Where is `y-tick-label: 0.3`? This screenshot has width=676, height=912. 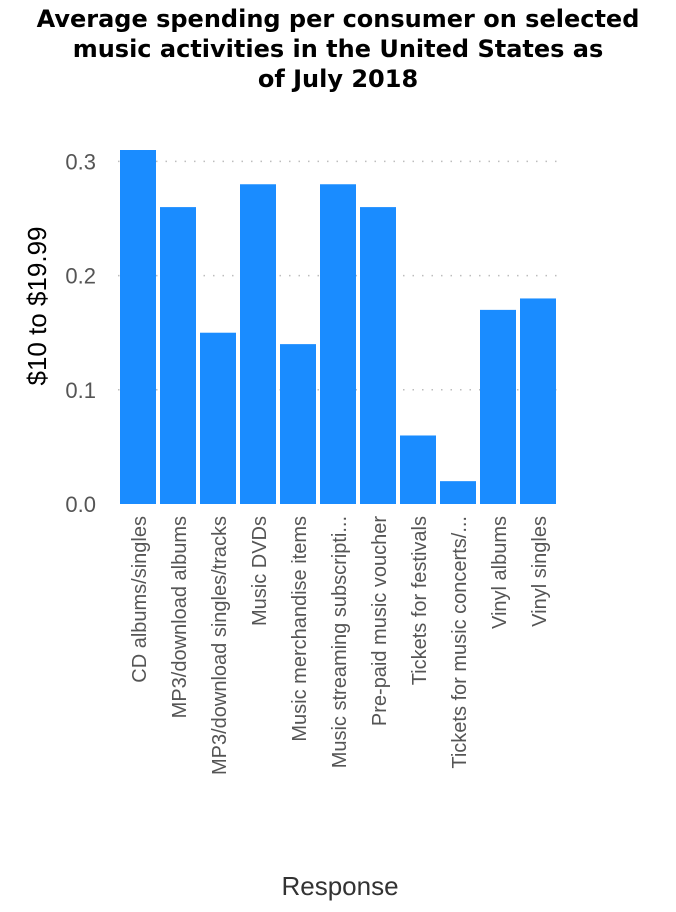
y-tick-label: 0.3 is located at coordinates (80, 161).